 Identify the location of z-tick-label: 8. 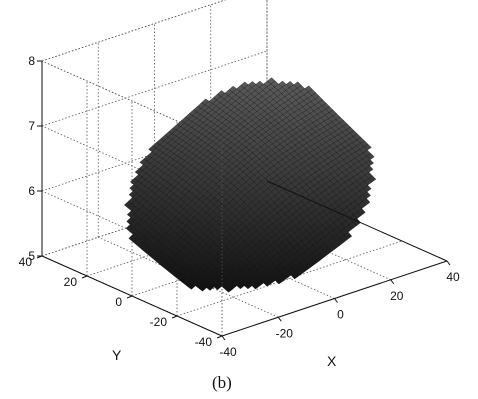
(31, 61).